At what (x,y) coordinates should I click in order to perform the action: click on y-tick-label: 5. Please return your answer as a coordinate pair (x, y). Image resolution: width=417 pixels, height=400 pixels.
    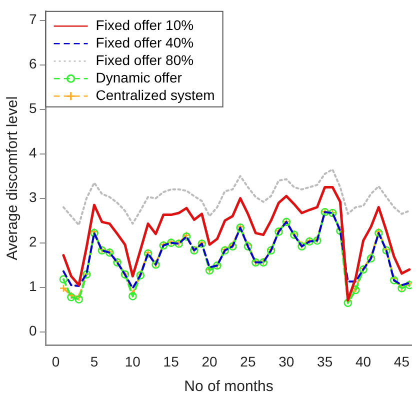
    Looking at the image, I should click on (32, 108).